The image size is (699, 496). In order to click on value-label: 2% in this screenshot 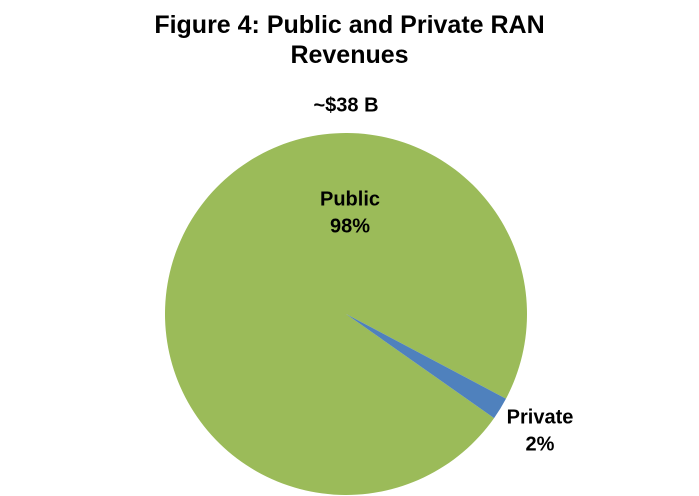, I will do `click(540, 444)`.